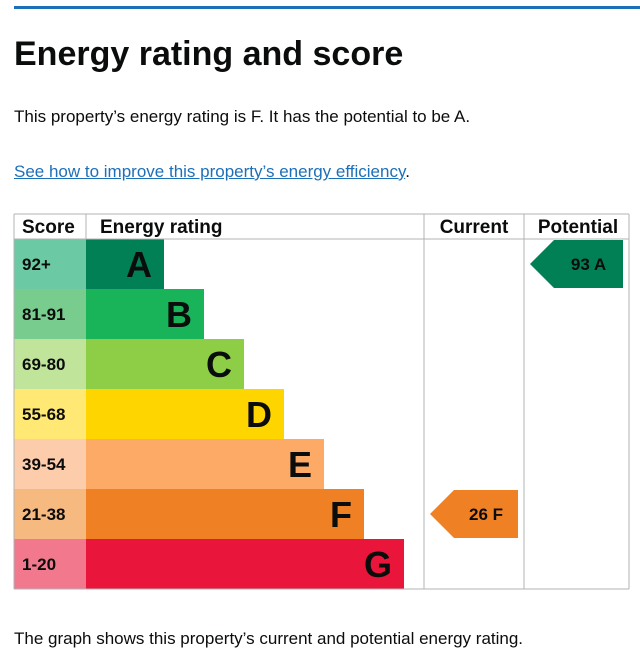 Image resolution: width=640 pixels, height=656 pixels. Describe the element at coordinates (300, 464) in the screenshot. I see `rating-band-letter: E` at that location.